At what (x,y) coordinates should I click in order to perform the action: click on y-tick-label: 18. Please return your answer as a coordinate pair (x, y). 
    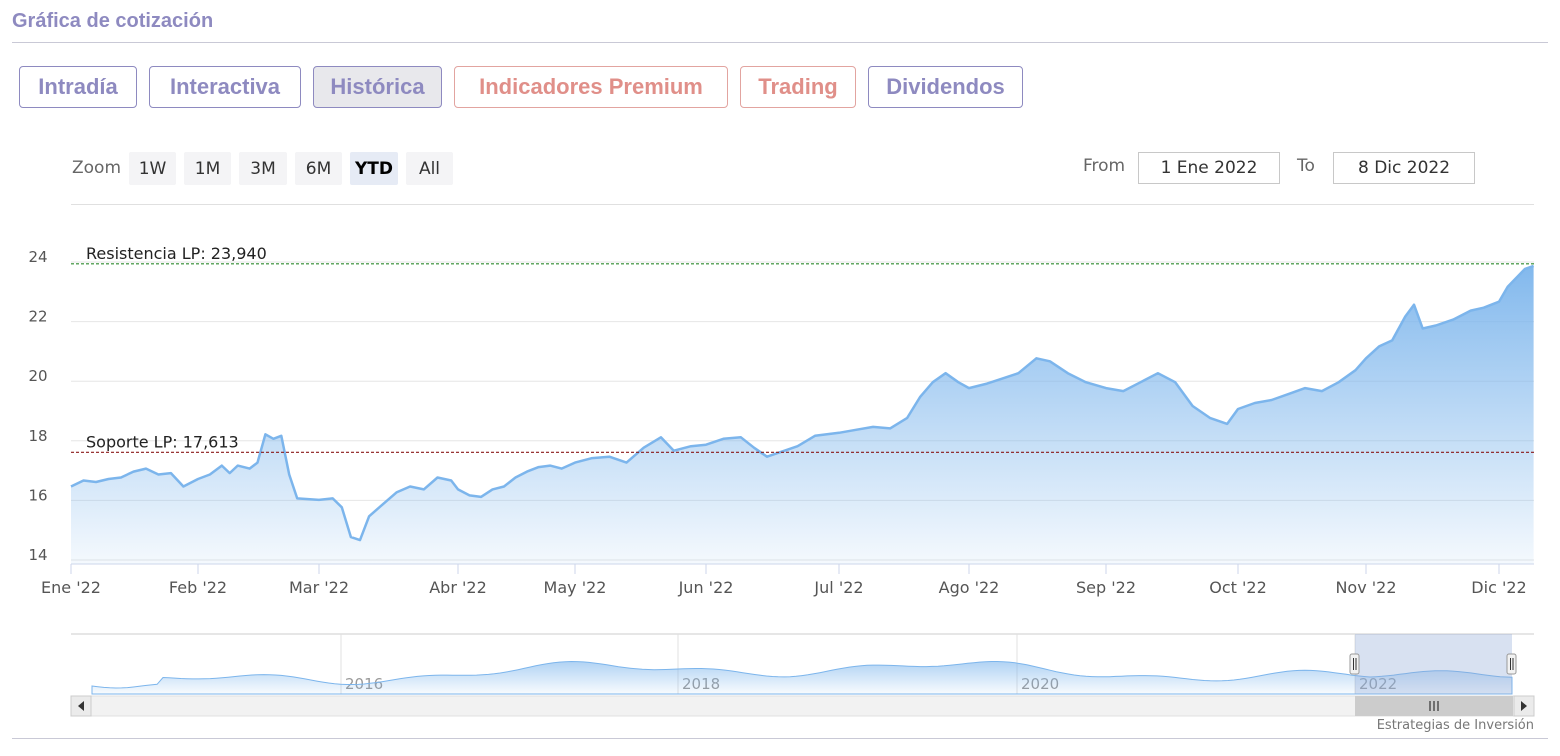
    Looking at the image, I should click on (37, 436).